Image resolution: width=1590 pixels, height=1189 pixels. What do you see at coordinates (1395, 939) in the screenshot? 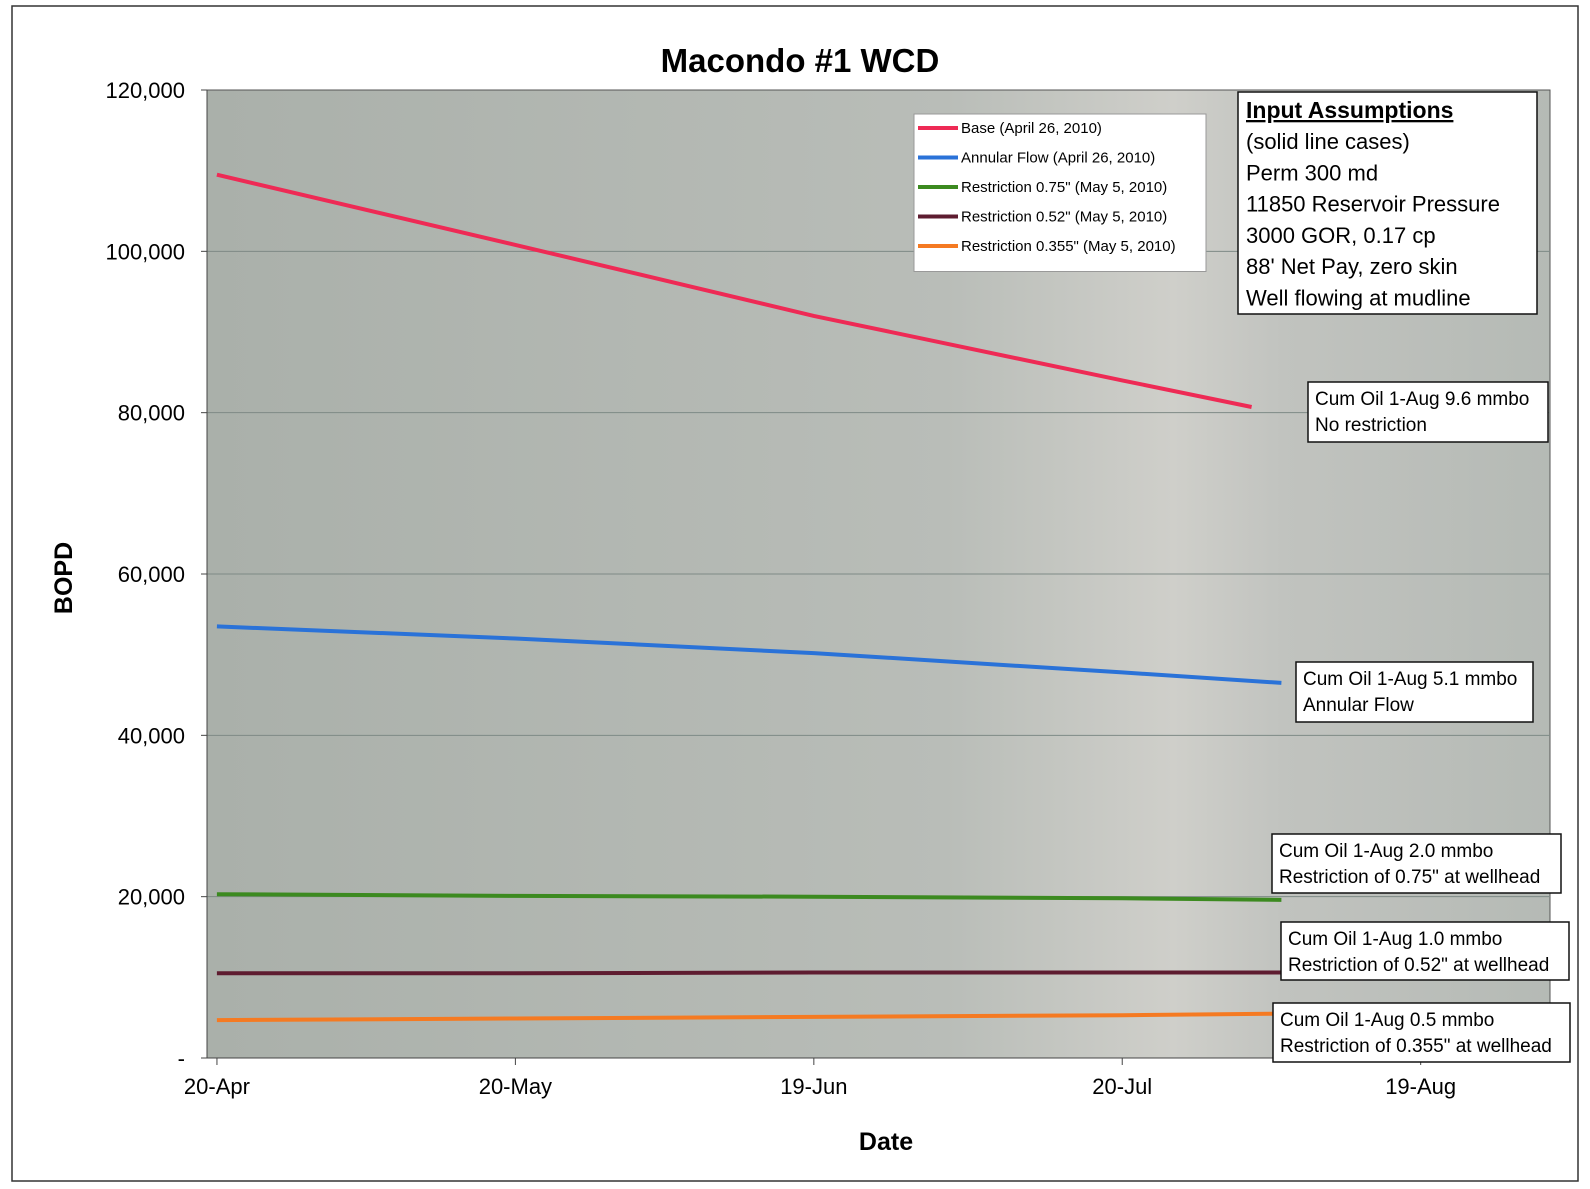
I see `annotation-line: Cum Oil 1-Aug 1.0 mmbo` at bounding box center [1395, 939].